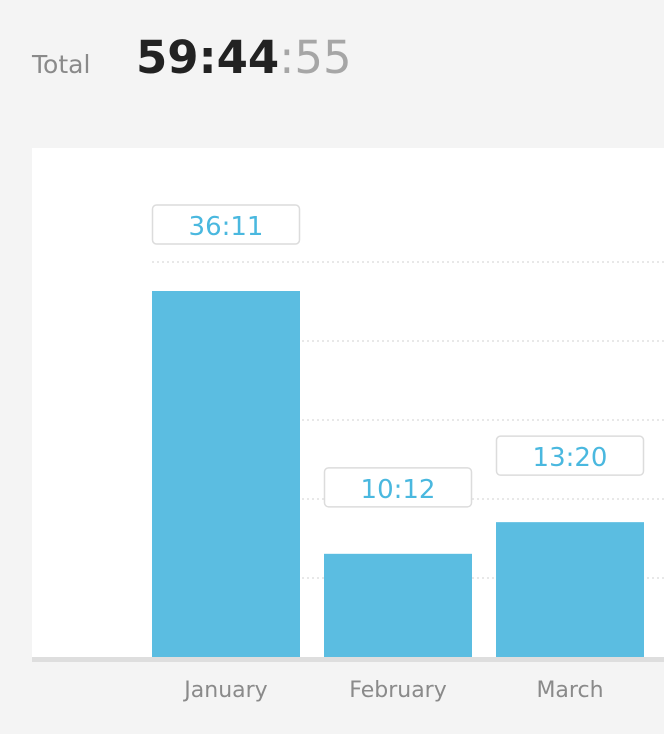 The width and height of the screenshot is (664, 734). I want to click on bar-march, so click(570, 589).